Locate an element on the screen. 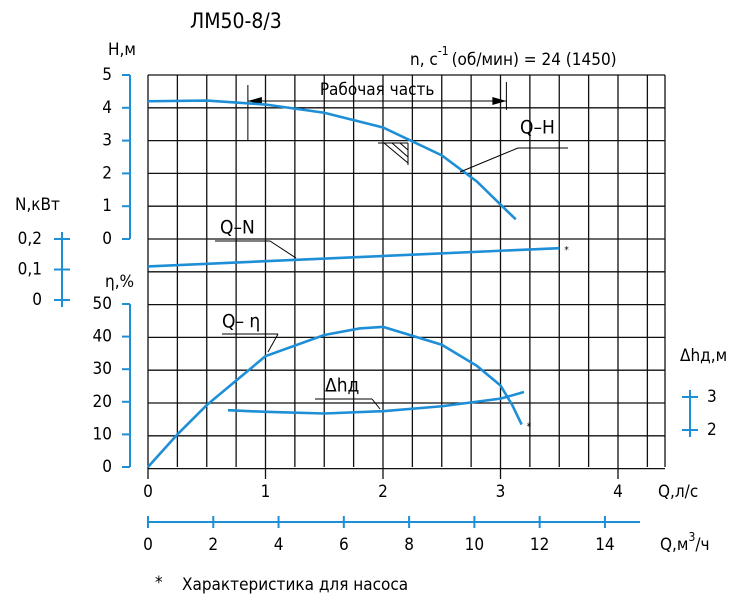 The image size is (739, 611). x2-tick-label: 4 is located at coordinates (279, 545).